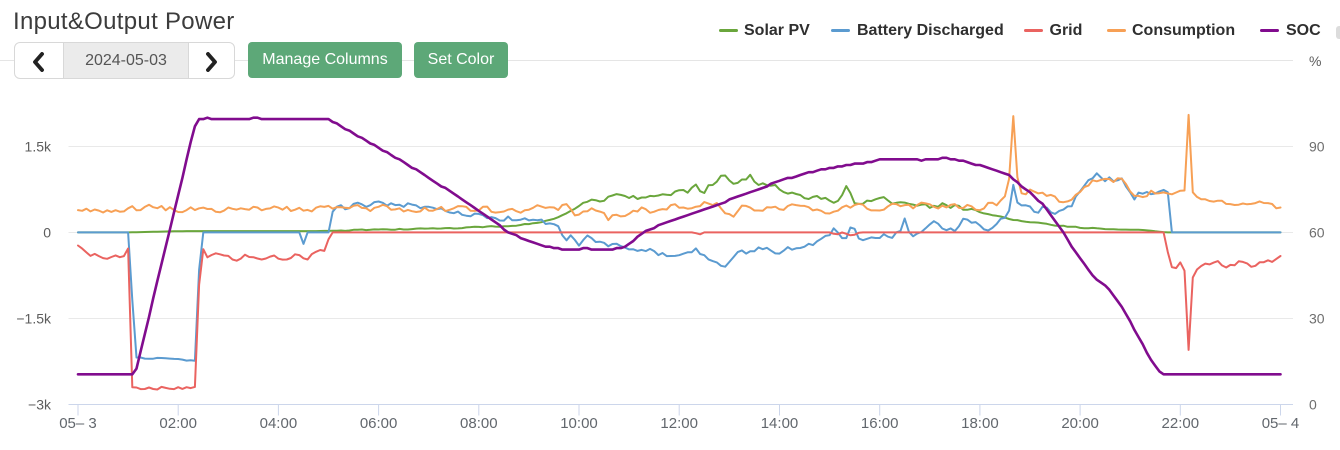 The height and width of the screenshot is (450, 1340). Describe the element at coordinates (1317, 319) in the screenshot. I see `svg-text: 30` at that location.